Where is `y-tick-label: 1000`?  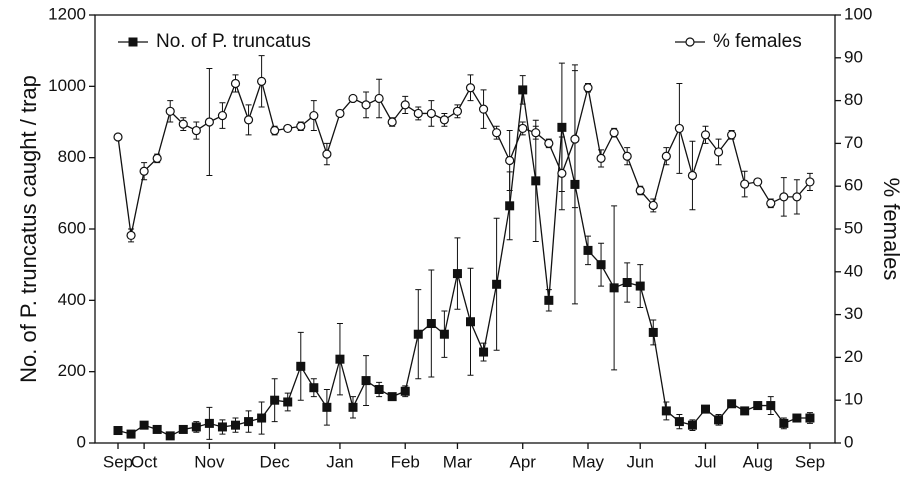
y-tick-label: 1000 is located at coordinates (67, 85).